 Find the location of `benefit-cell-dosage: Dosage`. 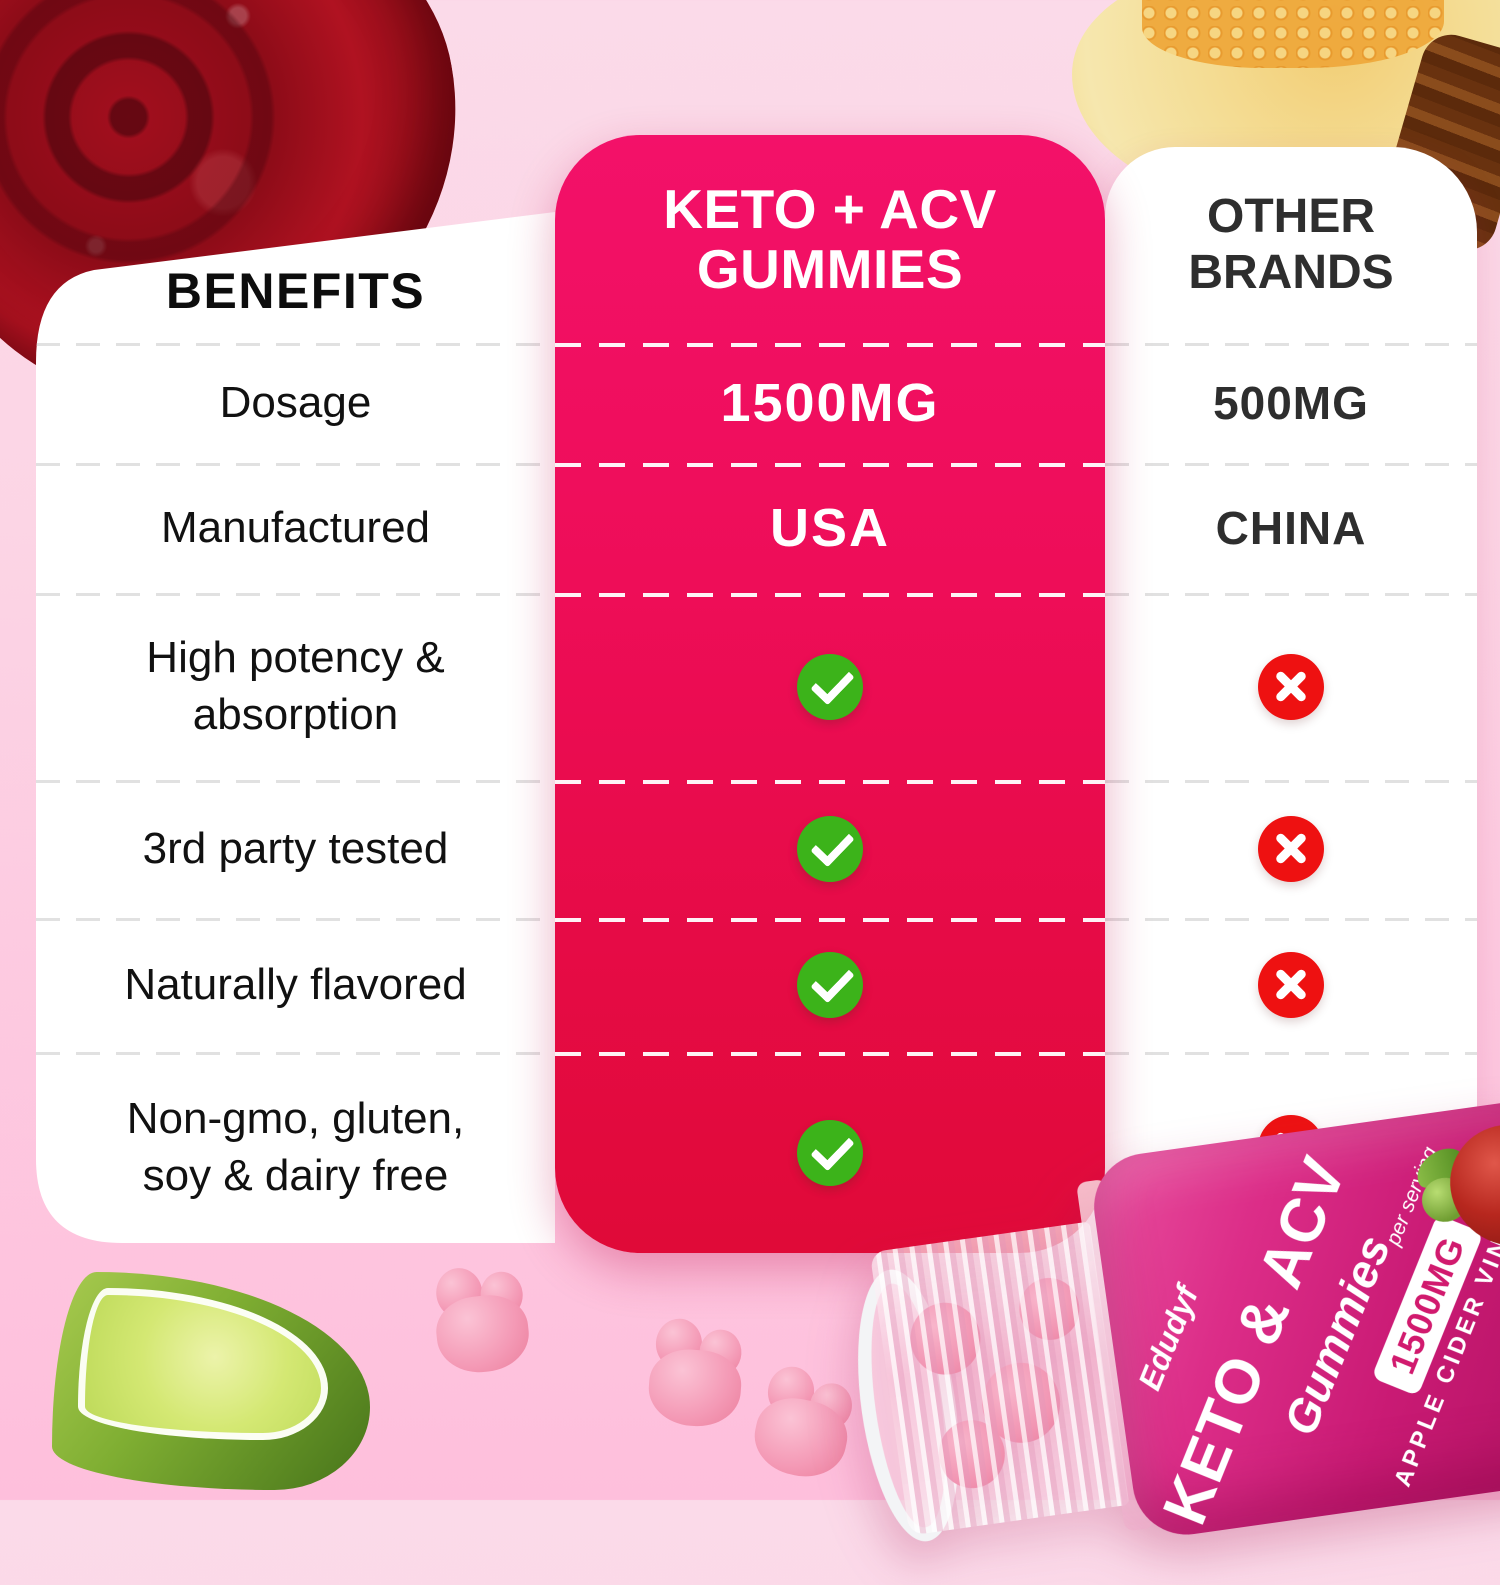

benefit-cell-dosage: Dosage is located at coordinates (295, 403).